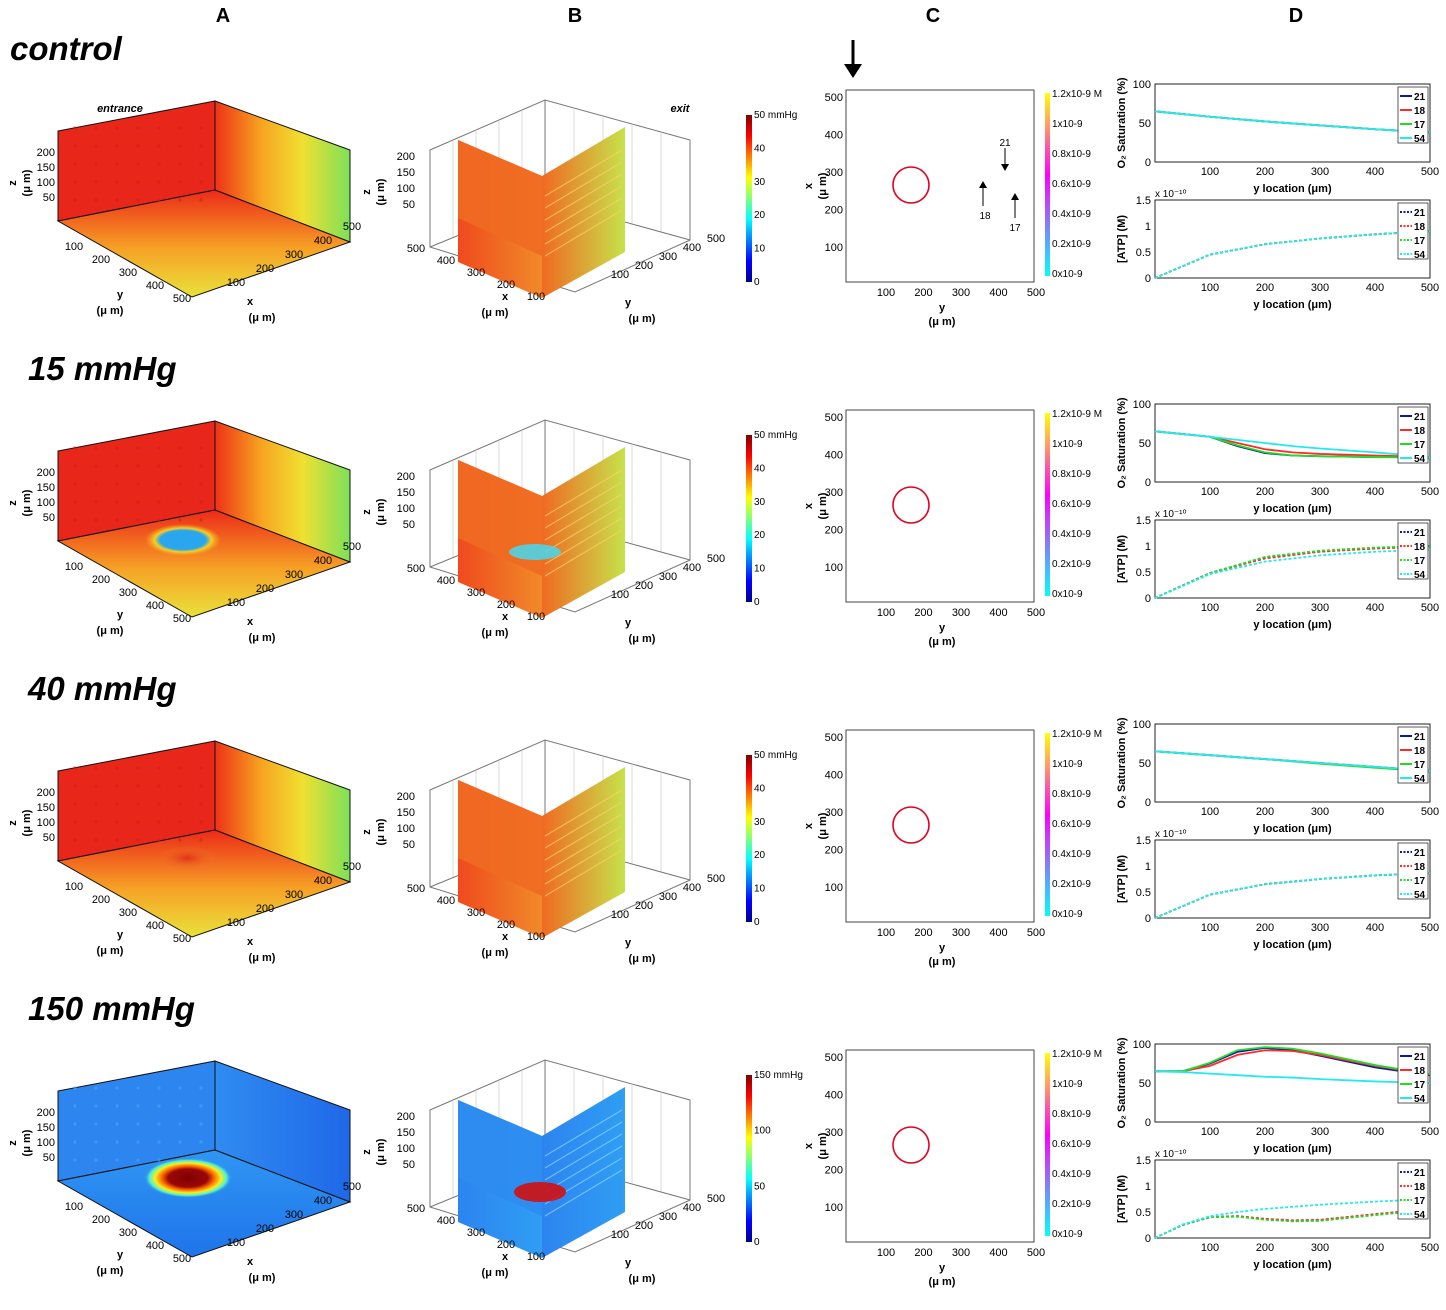 Image resolution: width=1446 pixels, height=1310 pixels. What do you see at coordinates (834, 136) in the screenshot?
I see `c-ytick: 400` at bounding box center [834, 136].